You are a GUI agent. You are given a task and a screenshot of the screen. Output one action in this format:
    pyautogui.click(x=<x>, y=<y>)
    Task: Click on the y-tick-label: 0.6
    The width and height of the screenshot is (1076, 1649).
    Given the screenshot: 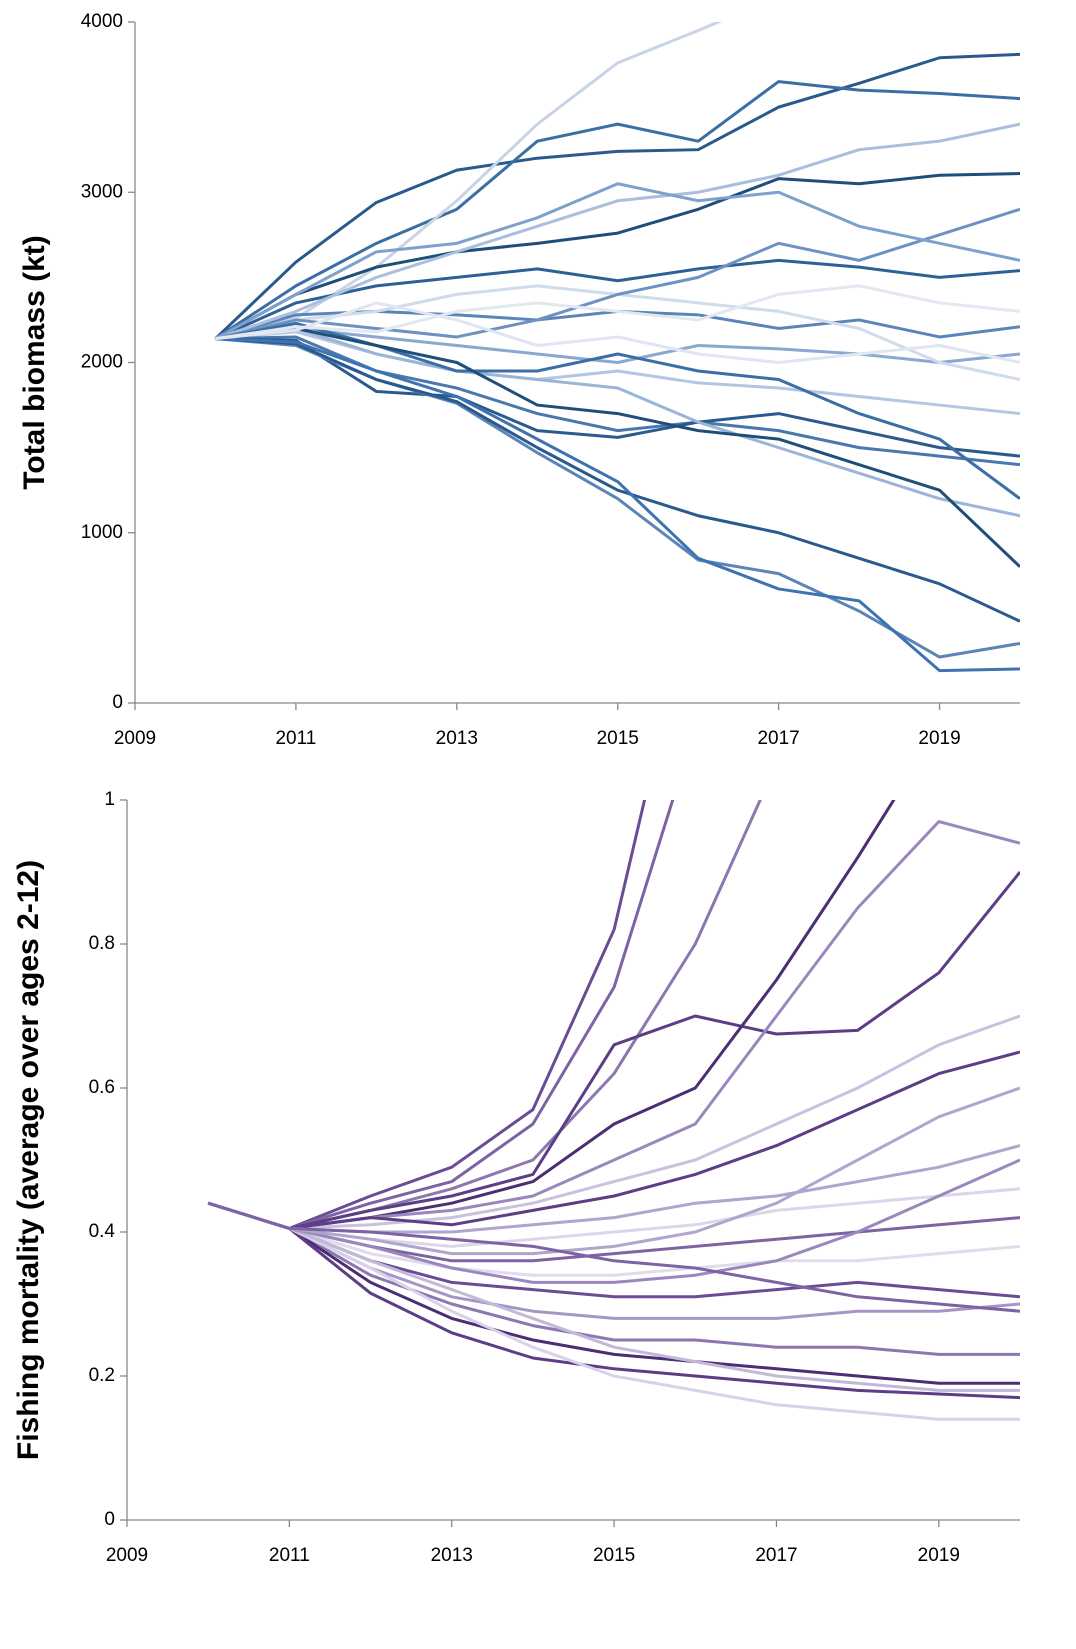 What is the action you would take?
    pyautogui.click(x=102, y=1087)
    